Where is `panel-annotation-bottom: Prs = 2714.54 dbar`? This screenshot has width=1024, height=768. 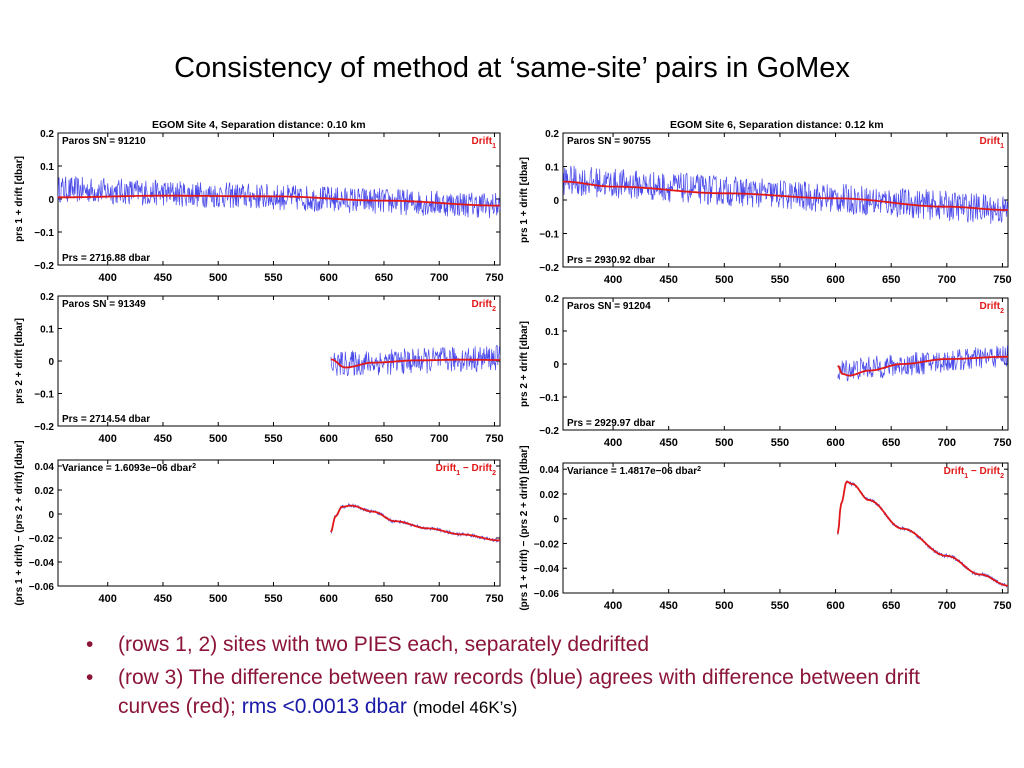 panel-annotation-bottom: Prs = 2714.54 dbar is located at coordinates (106, 419).